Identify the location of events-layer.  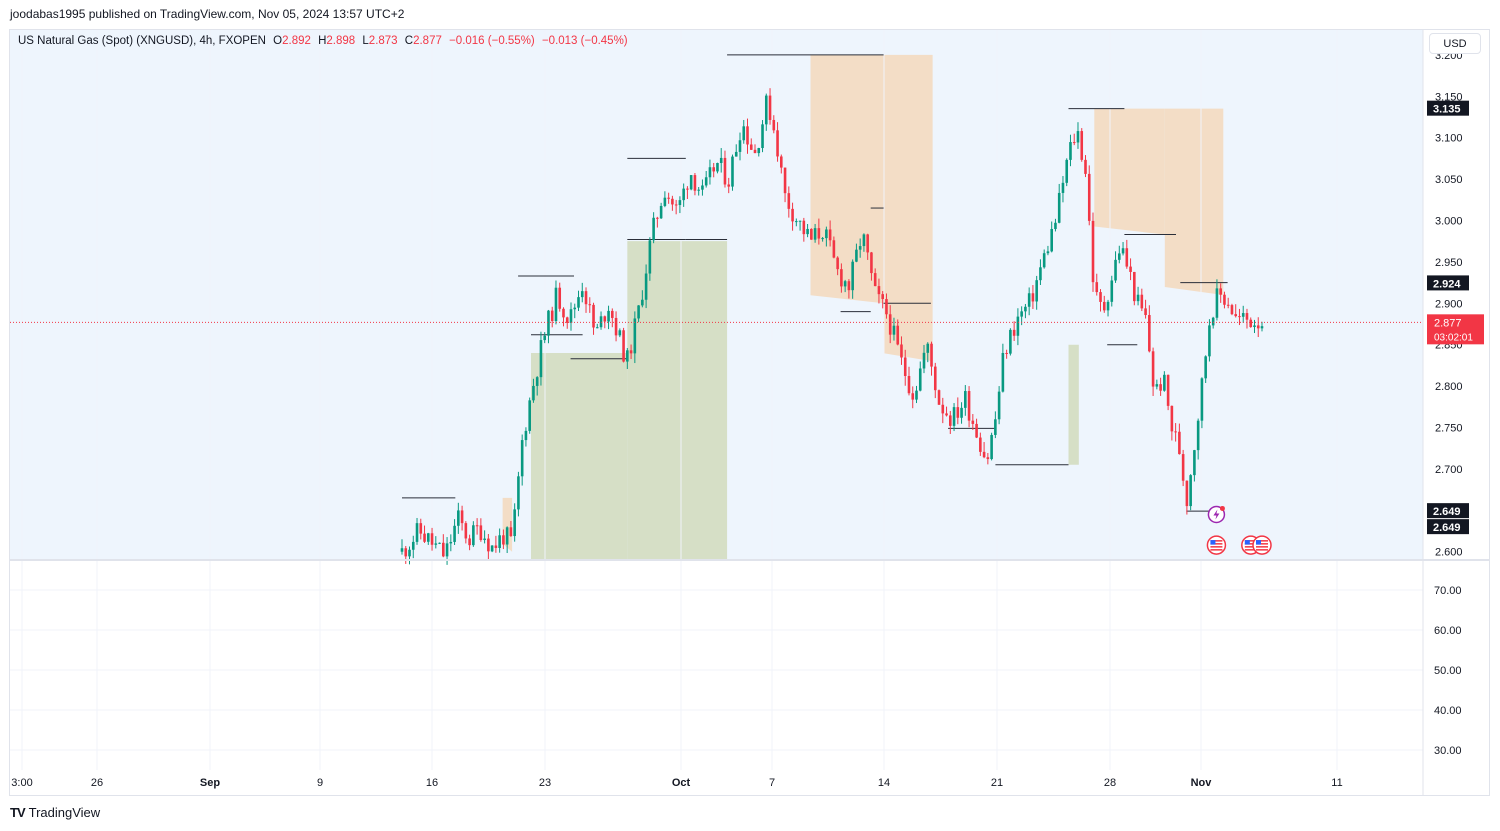
(1239, 530).